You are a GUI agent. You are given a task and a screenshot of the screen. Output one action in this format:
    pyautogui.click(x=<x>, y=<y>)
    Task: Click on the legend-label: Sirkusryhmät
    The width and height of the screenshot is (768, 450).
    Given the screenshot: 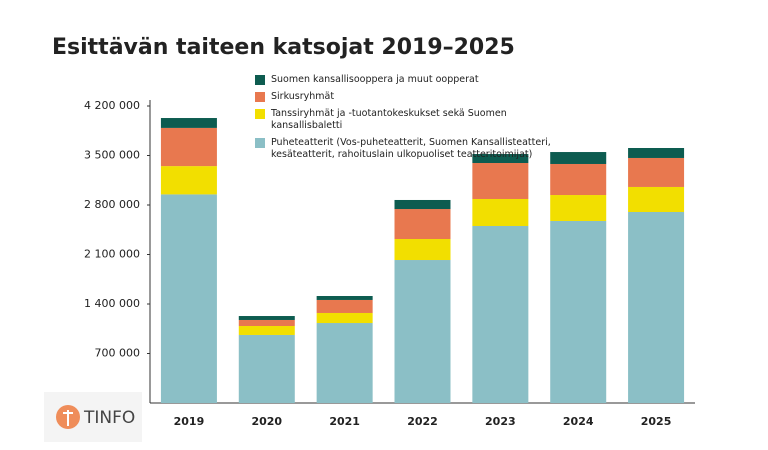 What is the action you would take?
    pyautogui.click(x=303, y=96)
    